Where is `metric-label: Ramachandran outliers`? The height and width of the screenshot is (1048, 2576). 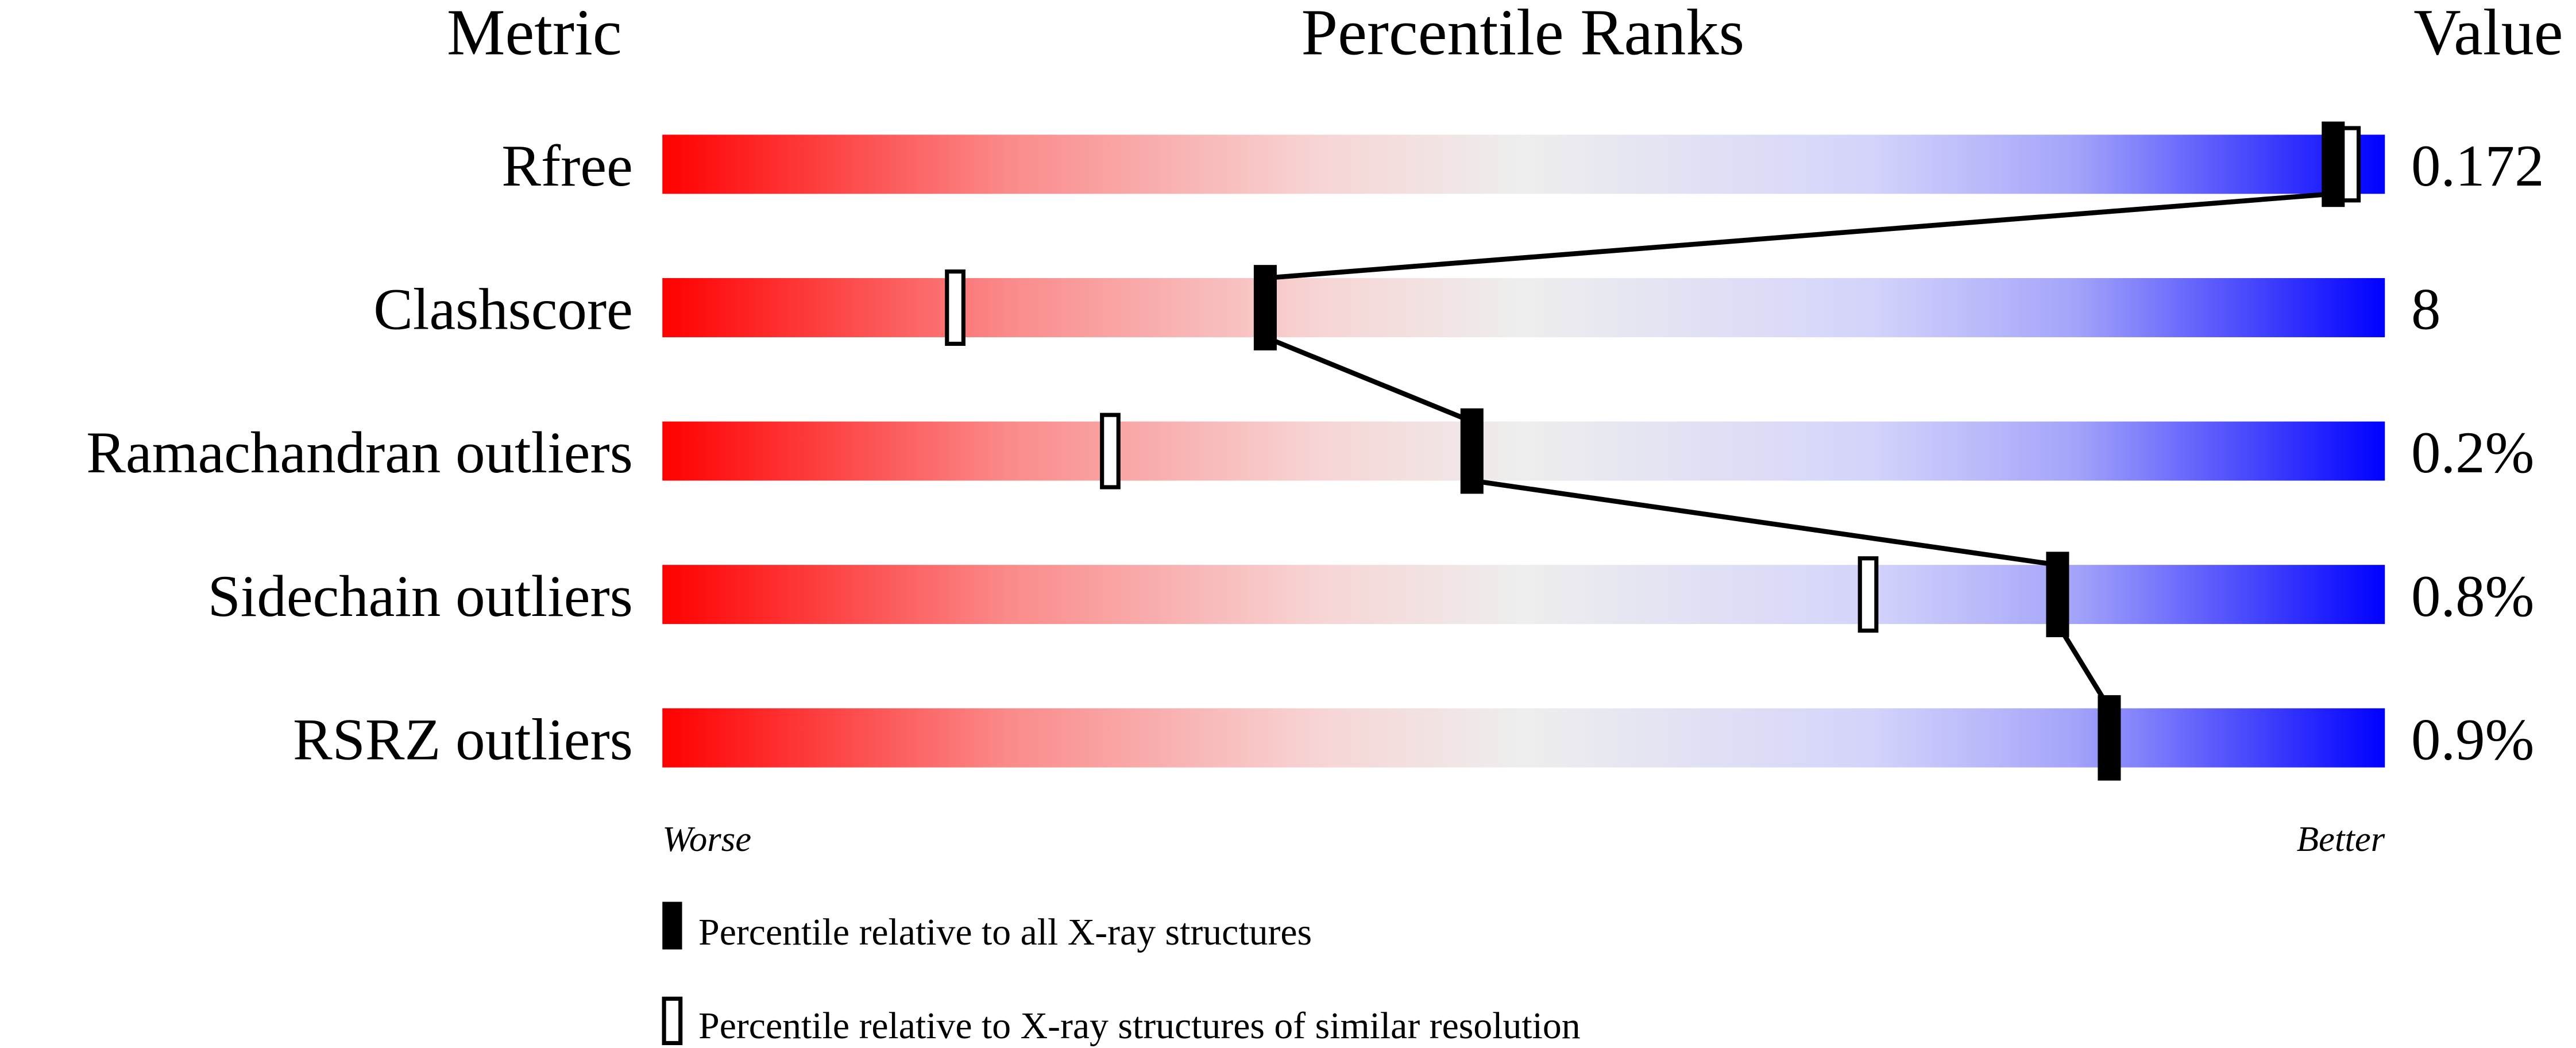 metric-label: Ramachandran outliers is located at coordinates (359, 453).